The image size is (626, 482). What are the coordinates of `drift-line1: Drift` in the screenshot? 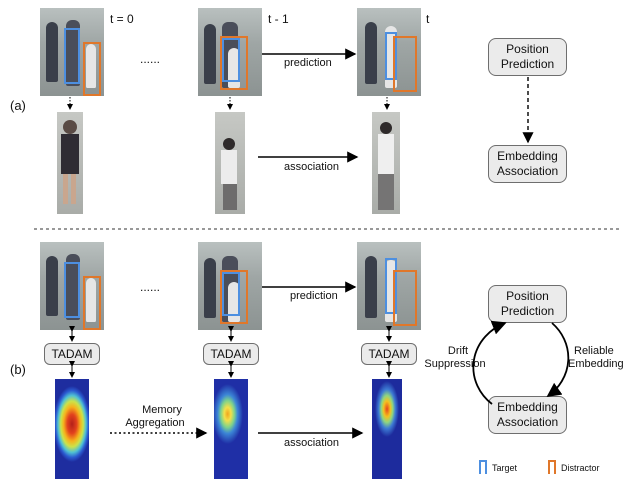 It's located at (458, 351).